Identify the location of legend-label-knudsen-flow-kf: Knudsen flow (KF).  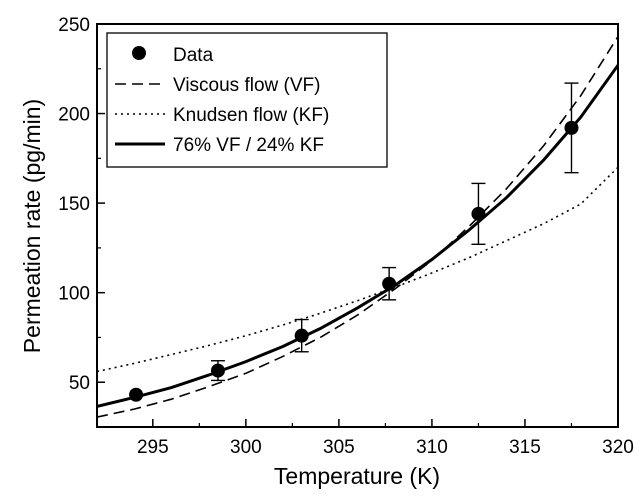
(251, 115).